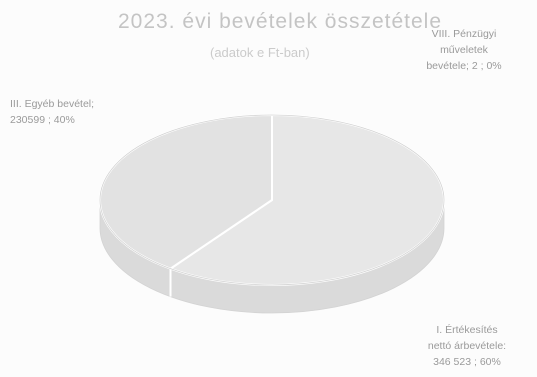 This screenshot has width=537, height=377. Describe the element at coordinates (464, 34) in the screenshot. I see `data-label-line: VIII. Pénzügyi` at that location.